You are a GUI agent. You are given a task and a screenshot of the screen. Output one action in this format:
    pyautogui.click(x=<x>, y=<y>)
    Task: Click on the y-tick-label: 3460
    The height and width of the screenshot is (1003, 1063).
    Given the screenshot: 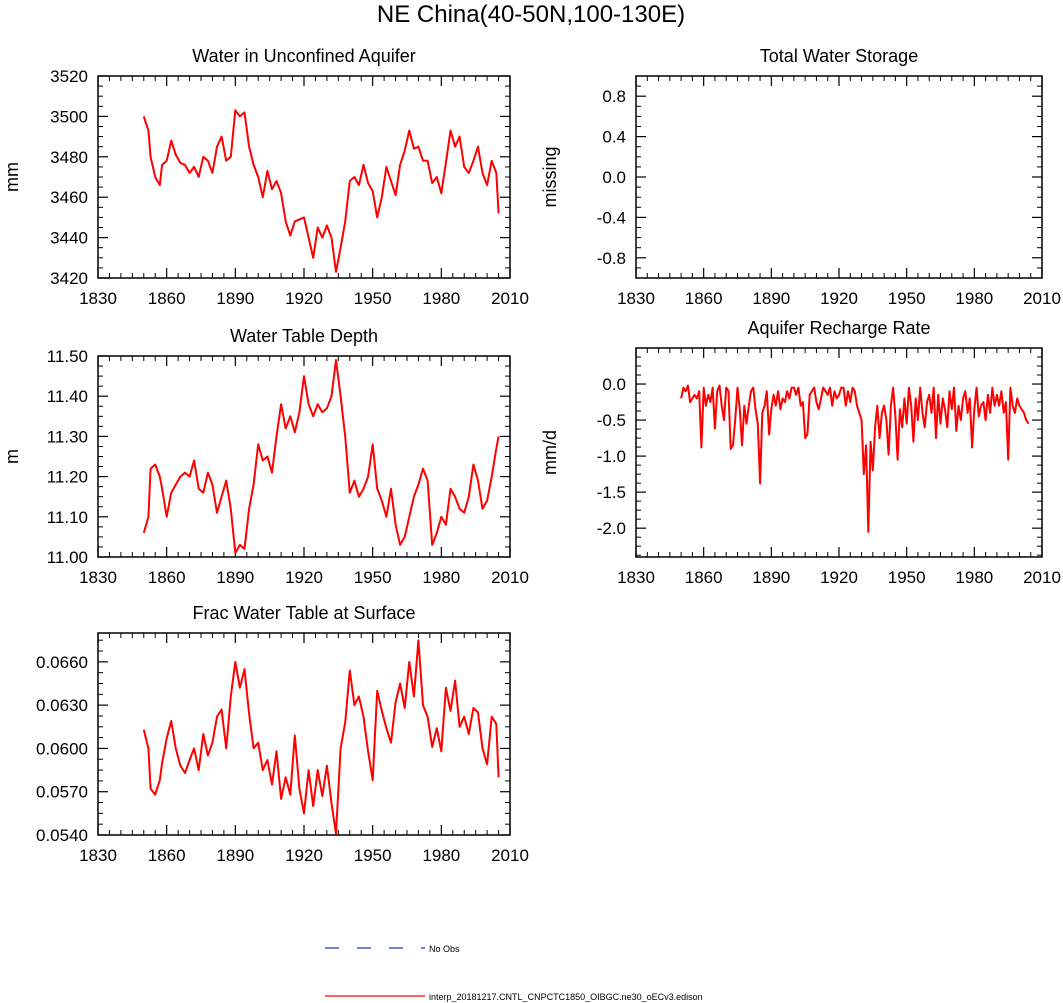 What is the action you would take?
    pyautogui.click(x=69, y=197)
    